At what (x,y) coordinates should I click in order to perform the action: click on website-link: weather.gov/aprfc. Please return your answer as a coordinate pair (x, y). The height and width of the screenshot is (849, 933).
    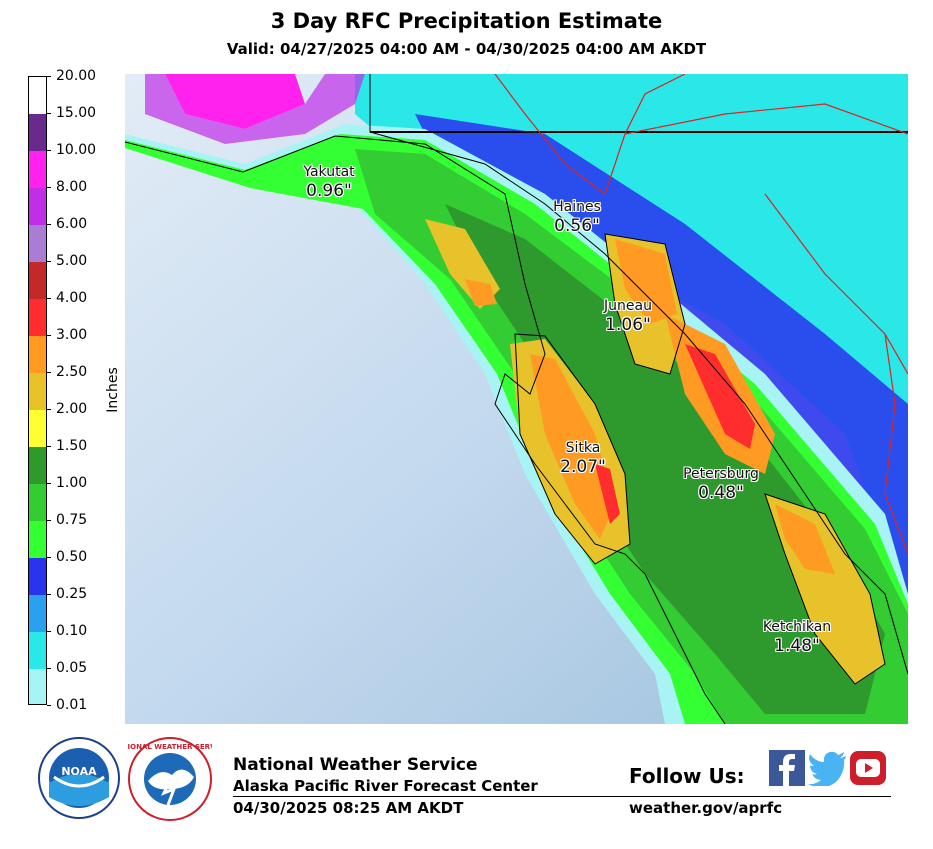
    Looking at the image, I should click on (706, 808).